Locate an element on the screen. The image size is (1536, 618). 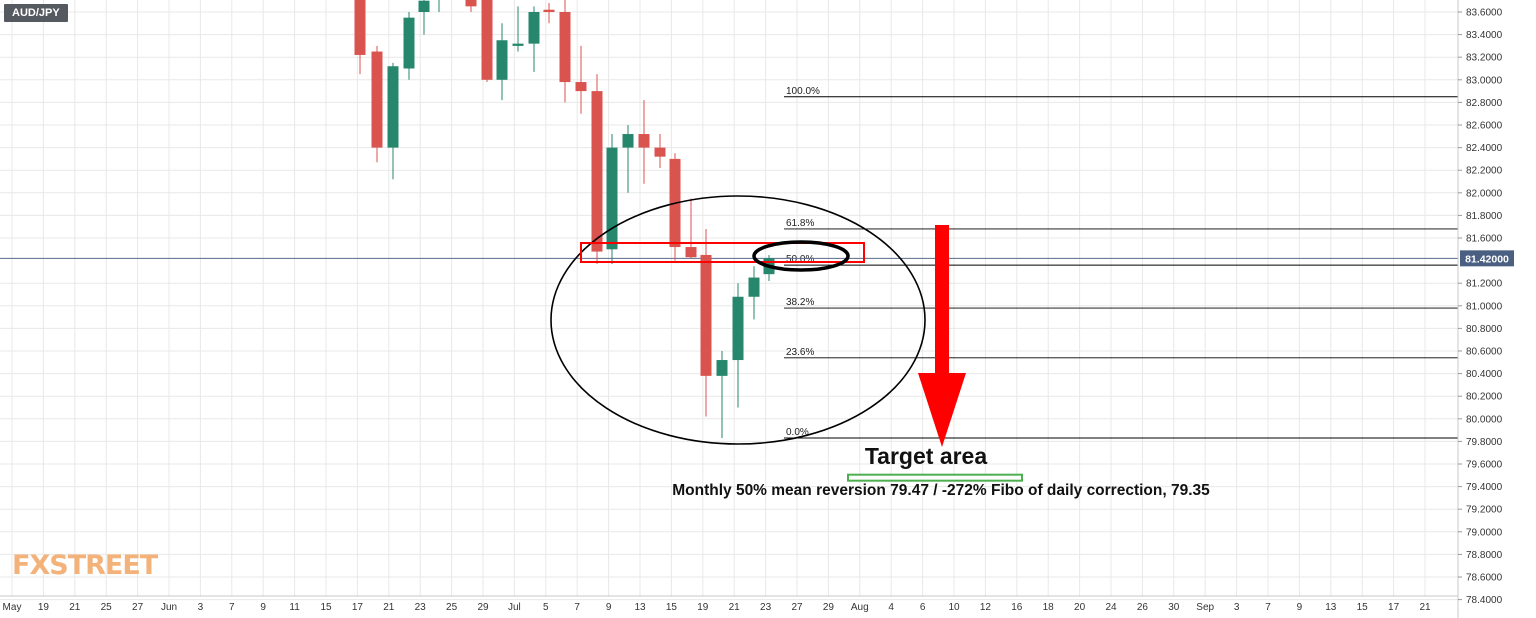
price-tick-label: 81.6000 is located at coordinates (1484, 239).